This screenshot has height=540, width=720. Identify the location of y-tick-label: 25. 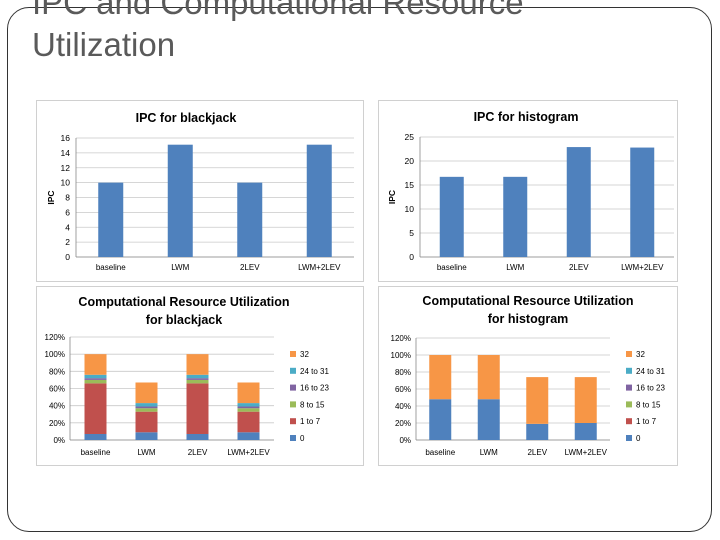
(410, 137).